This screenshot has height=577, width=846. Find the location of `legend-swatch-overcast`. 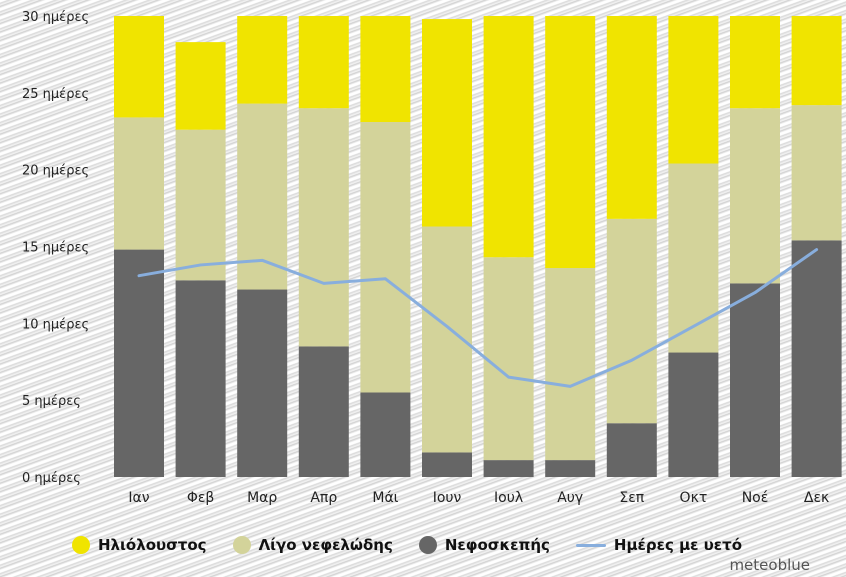

legend-swatch-overcast is located at coordinates (427, 545).